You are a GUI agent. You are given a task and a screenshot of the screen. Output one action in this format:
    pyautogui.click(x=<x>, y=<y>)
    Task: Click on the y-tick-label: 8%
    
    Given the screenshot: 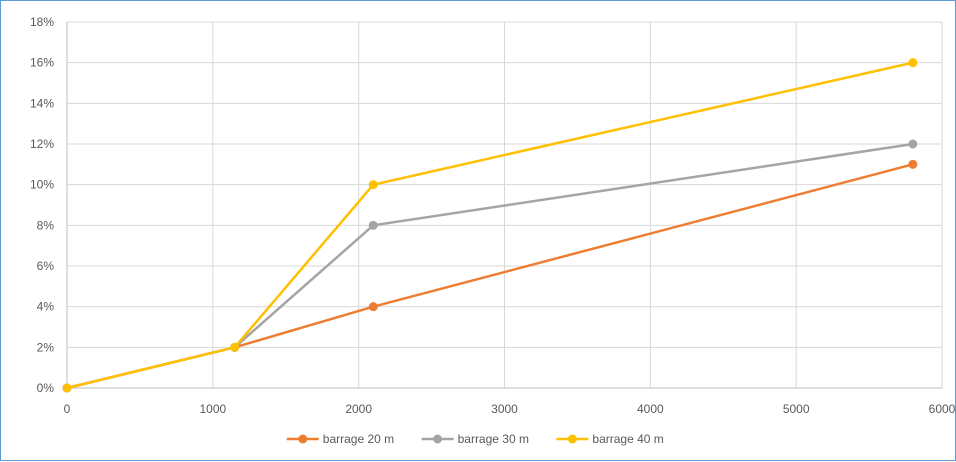 What is the action you would take?
    pyautogui.click(x=46, y=225)
    